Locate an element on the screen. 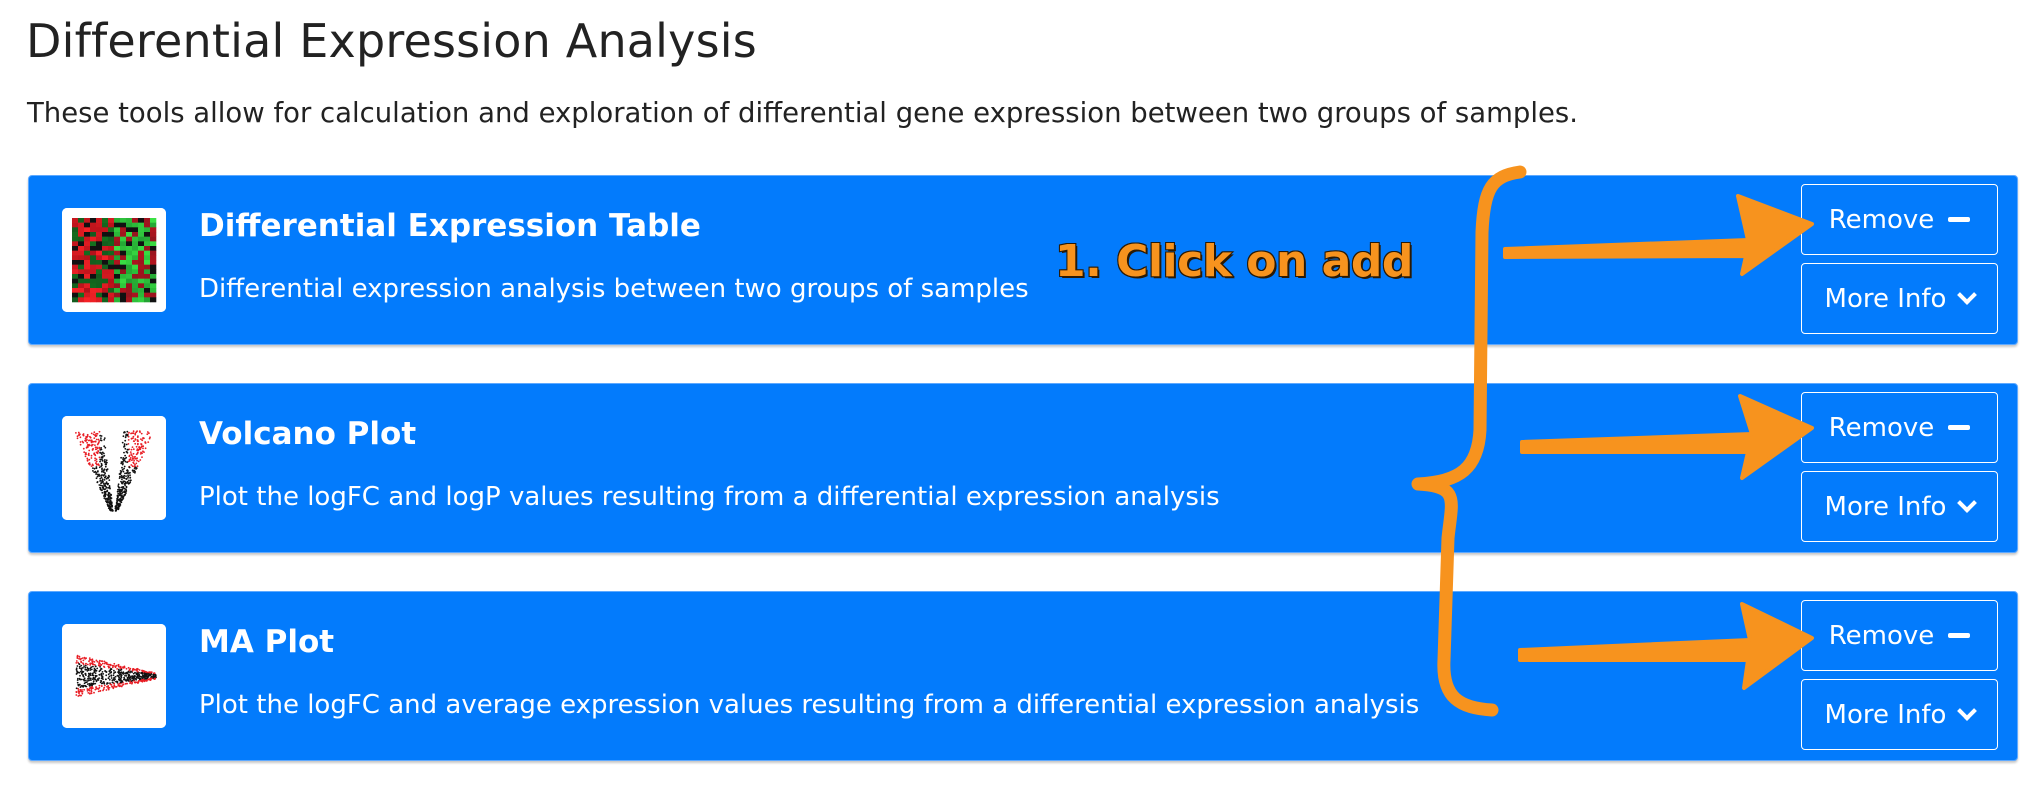  tool-title: MA Plot is located at coordinates (267, 642).